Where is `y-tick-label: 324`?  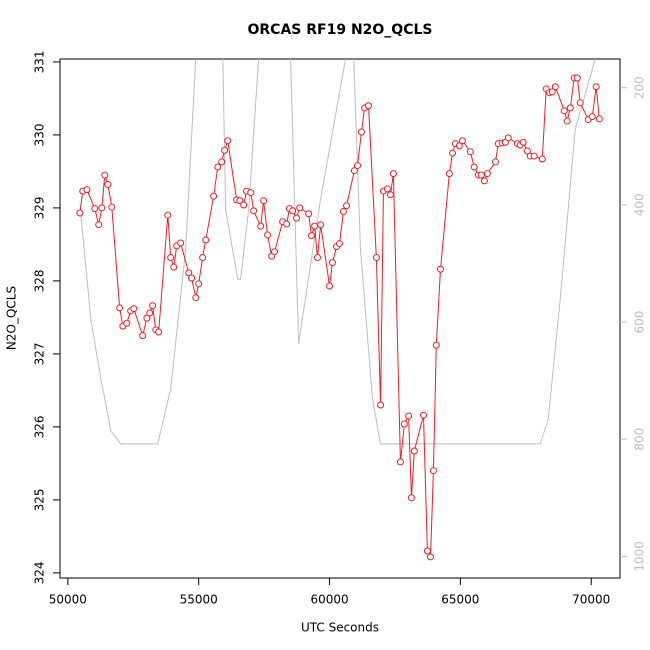 y-tick-label: 324 is located at coordinates (40, 572).